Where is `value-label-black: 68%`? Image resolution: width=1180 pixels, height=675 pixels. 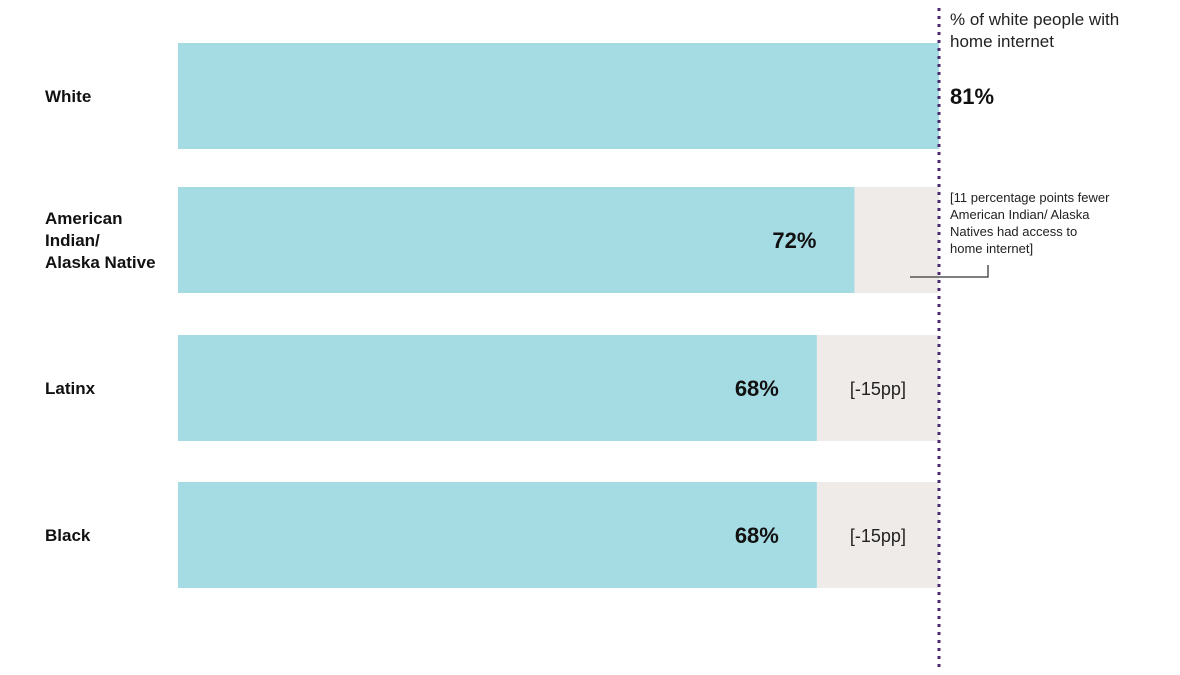
value-label-black: 68% is located at coordinates (757, 535).